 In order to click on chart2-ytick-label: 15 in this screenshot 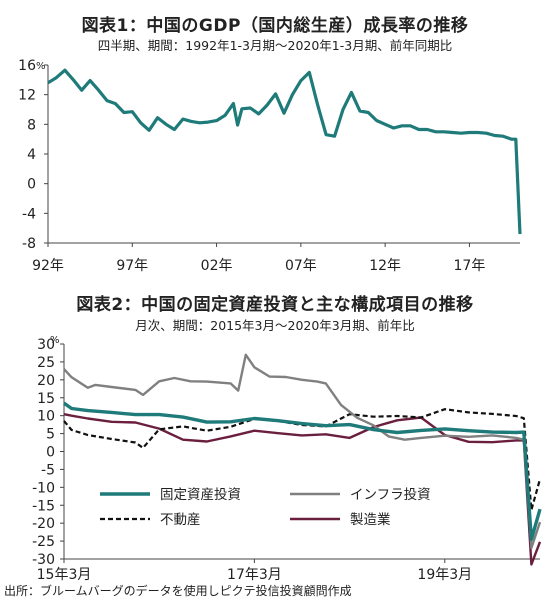, I will do `click(46, 399)`.